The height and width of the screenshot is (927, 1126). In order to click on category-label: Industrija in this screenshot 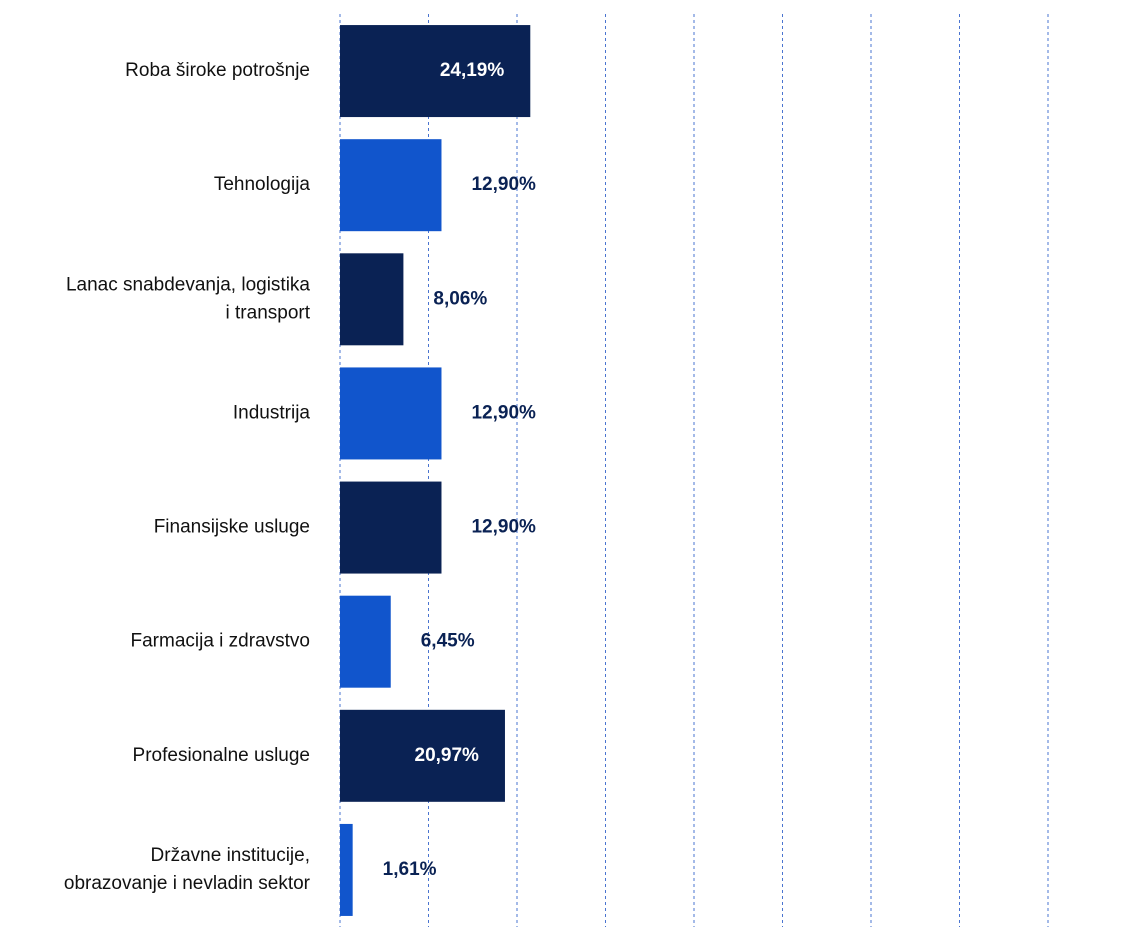, I will do `click(272, 412)`.